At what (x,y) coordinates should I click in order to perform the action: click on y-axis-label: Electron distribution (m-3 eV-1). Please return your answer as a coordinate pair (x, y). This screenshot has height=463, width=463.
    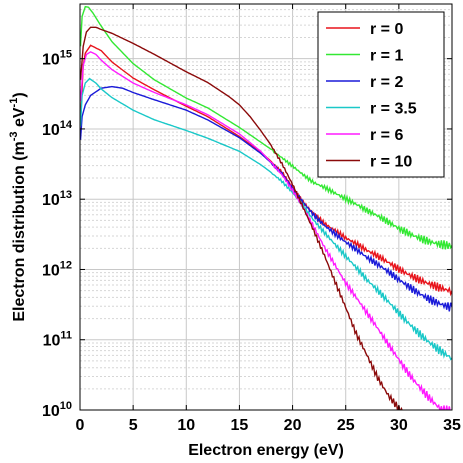
    Looking at the image, I should click on (18, 206).